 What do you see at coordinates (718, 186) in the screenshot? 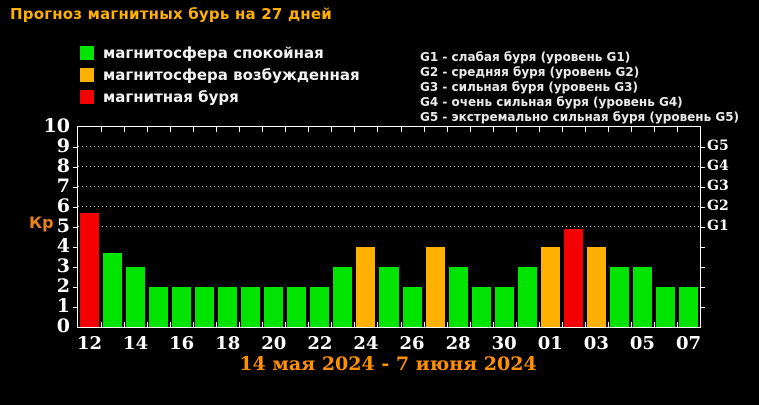
I see `right-axis-label-g3: G3` at bounding box center [718, 186].